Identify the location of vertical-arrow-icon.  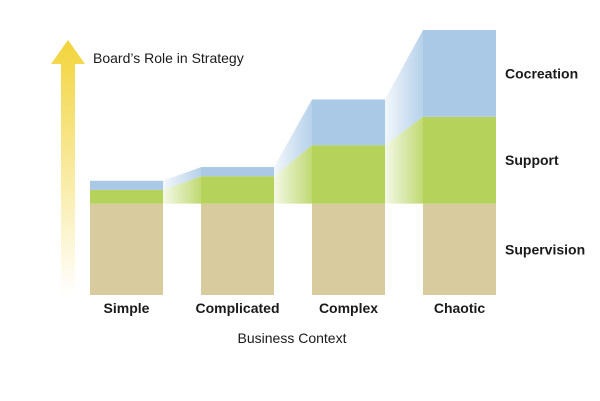
(68, 168).